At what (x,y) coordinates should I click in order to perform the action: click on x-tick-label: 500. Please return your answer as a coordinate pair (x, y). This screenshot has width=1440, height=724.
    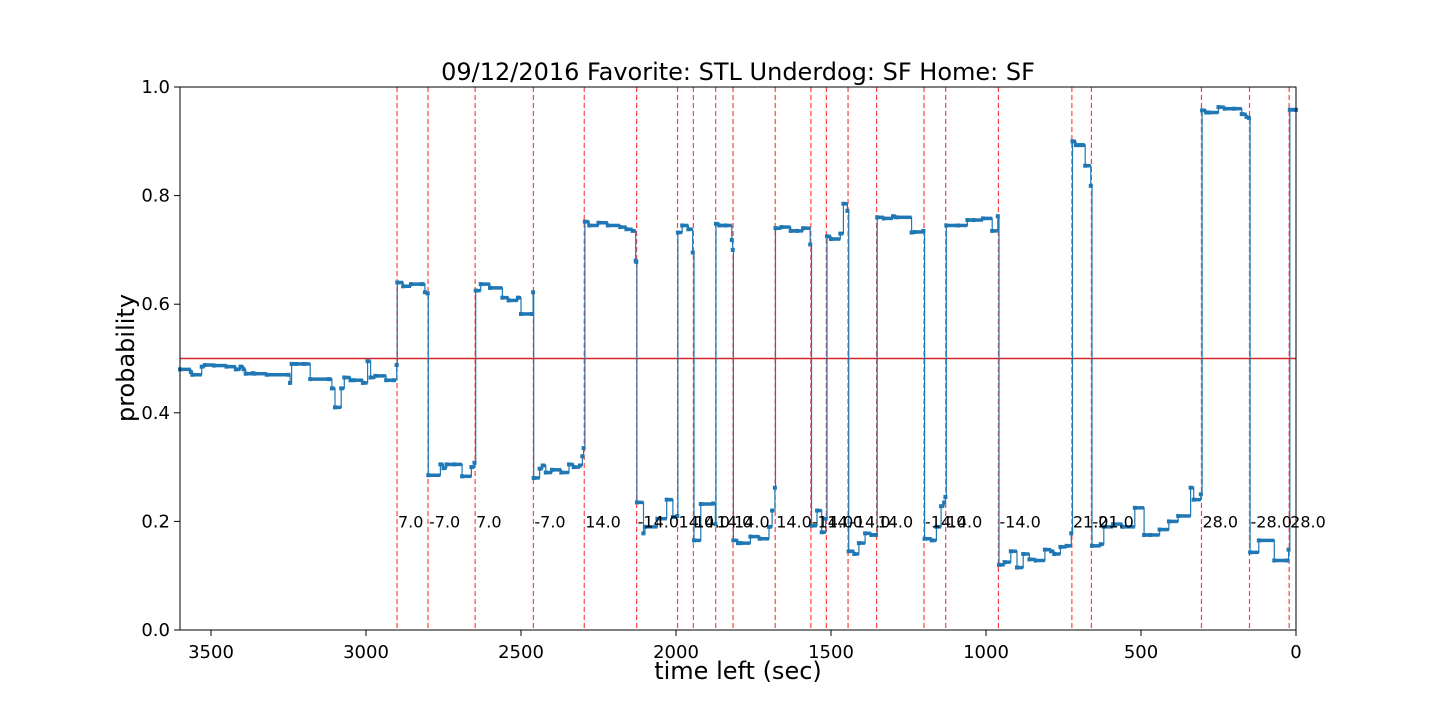
    Looking at the image, I should click on (1141, 652).